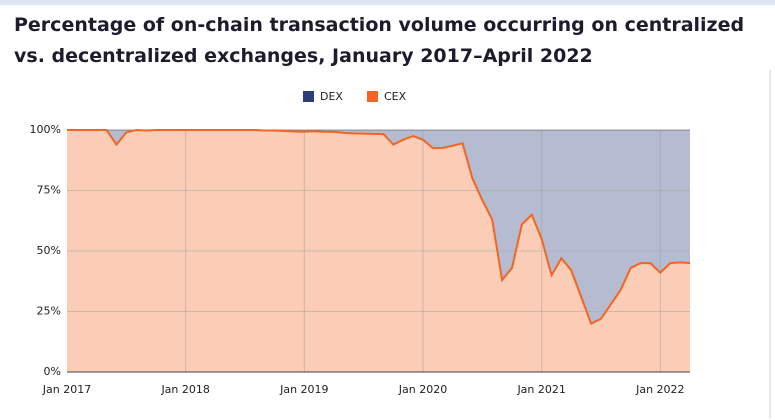 The image size is (775, 420). I want to click on x-tick-label: Jan 2017, so click(66, 389).